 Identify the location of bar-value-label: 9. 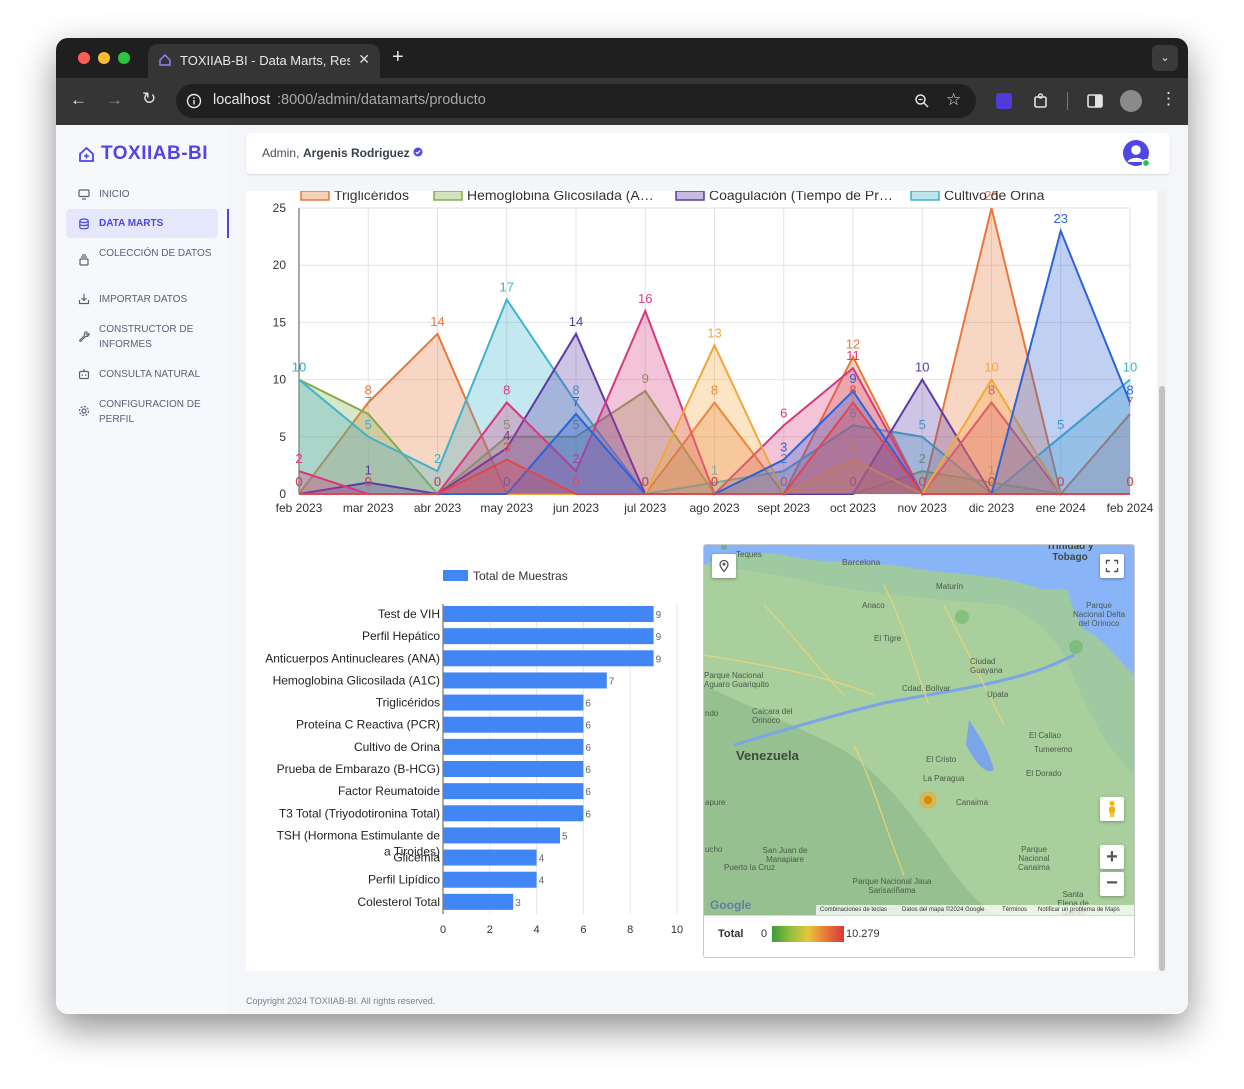
(659, 659).